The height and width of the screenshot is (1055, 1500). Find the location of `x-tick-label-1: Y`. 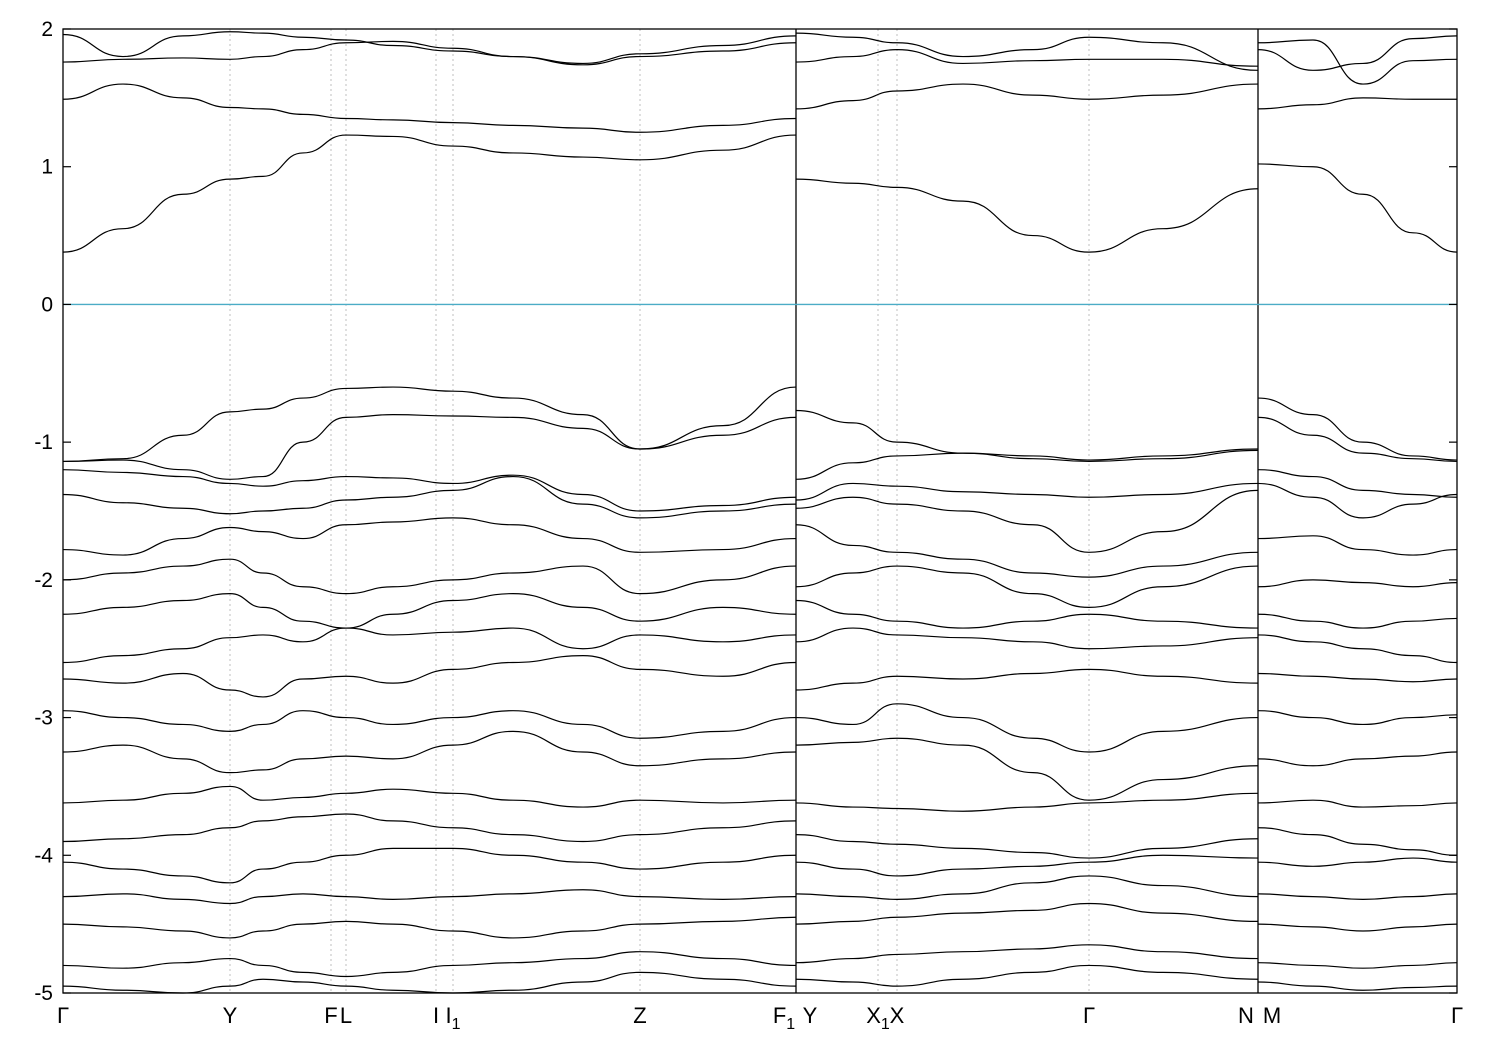

x-tick-label-1: Y is located at coordinates (230, 1015).